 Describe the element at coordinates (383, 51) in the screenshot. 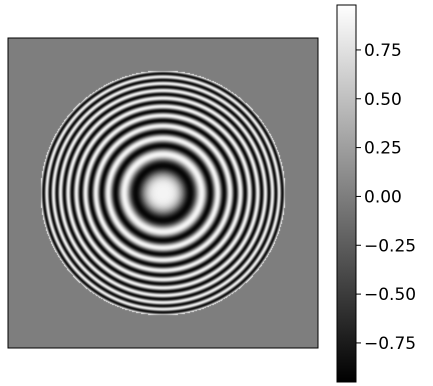

I see `colorbar-tick-label: 0.75` at that location.